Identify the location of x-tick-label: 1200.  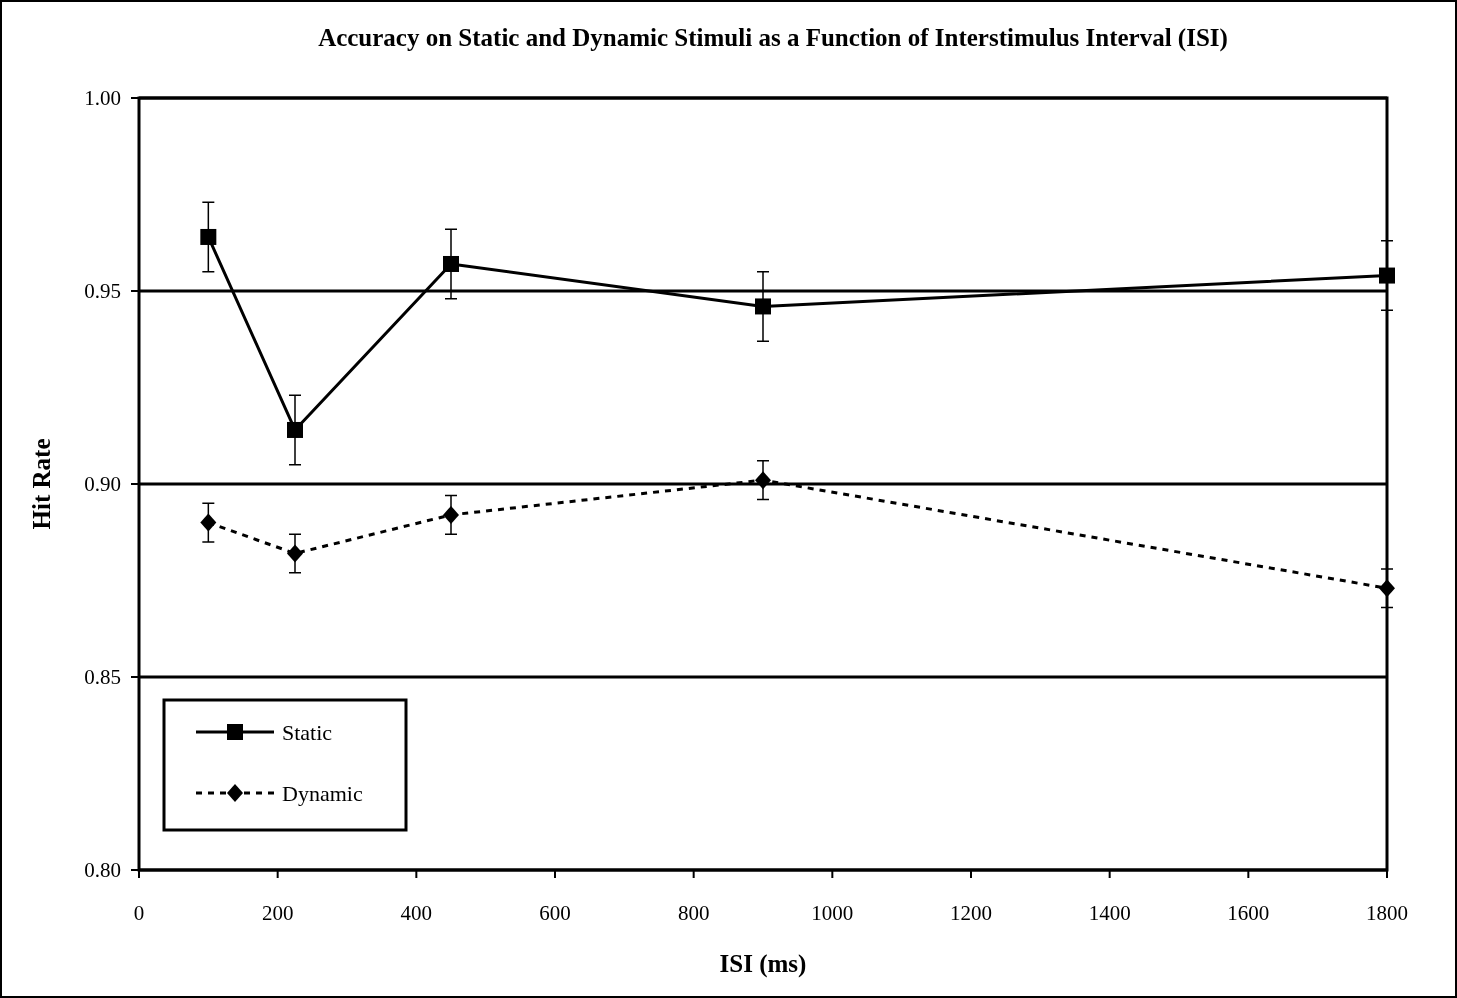
(971, 913).